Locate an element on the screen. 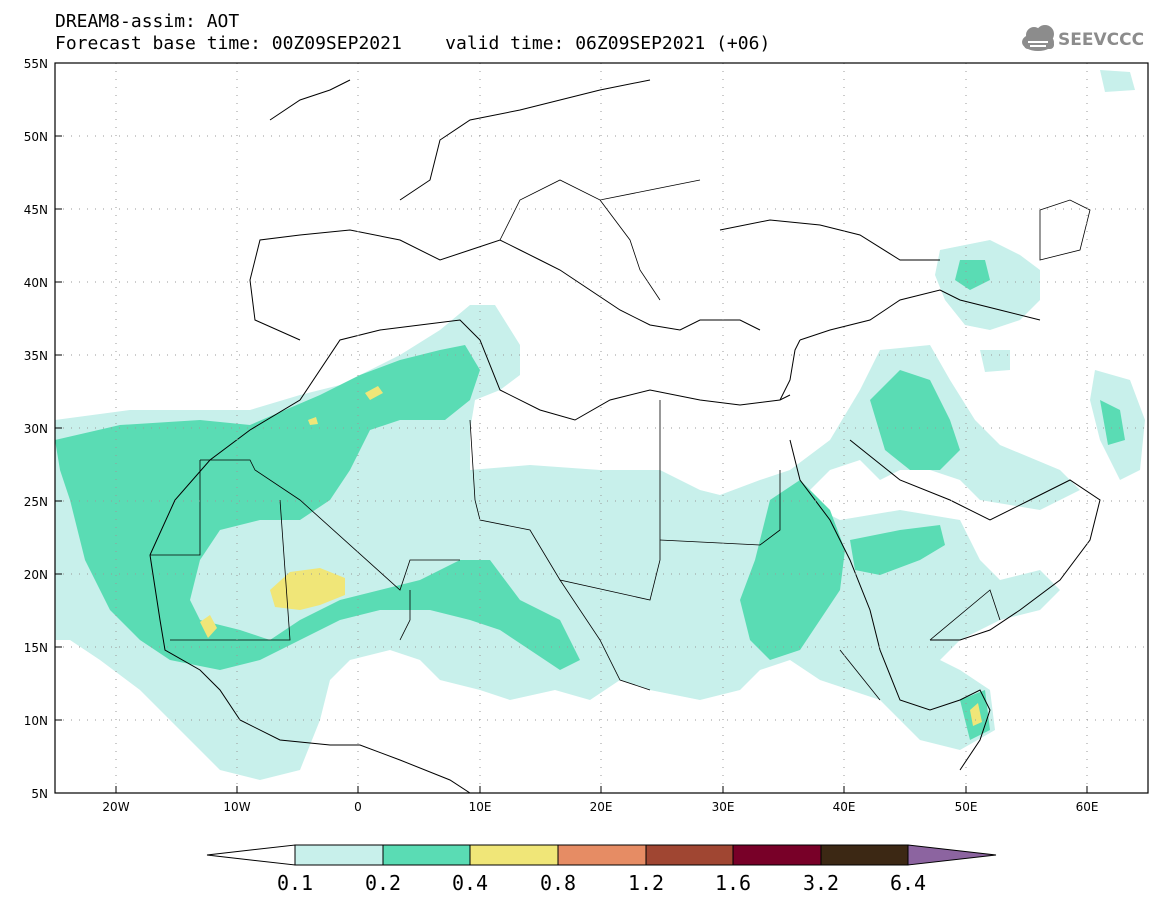  lat-label: 55N is located at coordinates (36, 64).